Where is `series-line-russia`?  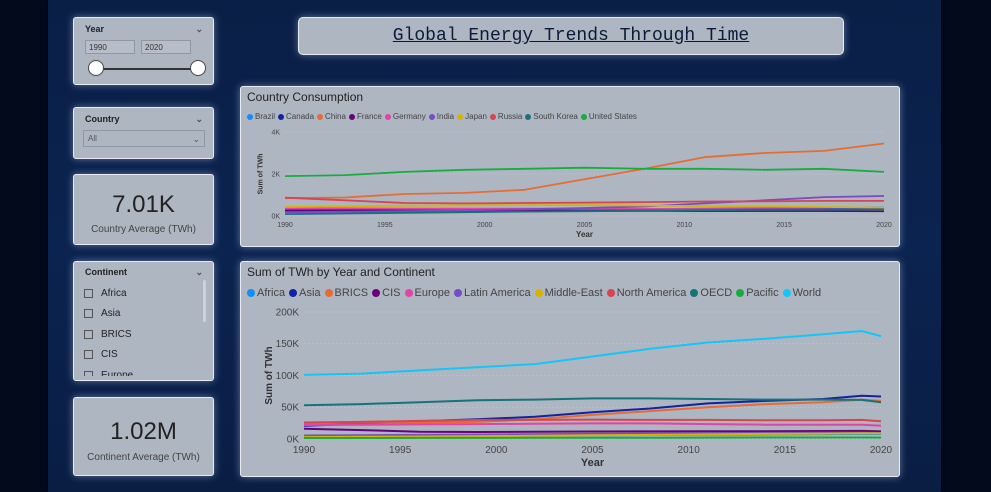
series-line-russia is located at coordinates (584, 200).